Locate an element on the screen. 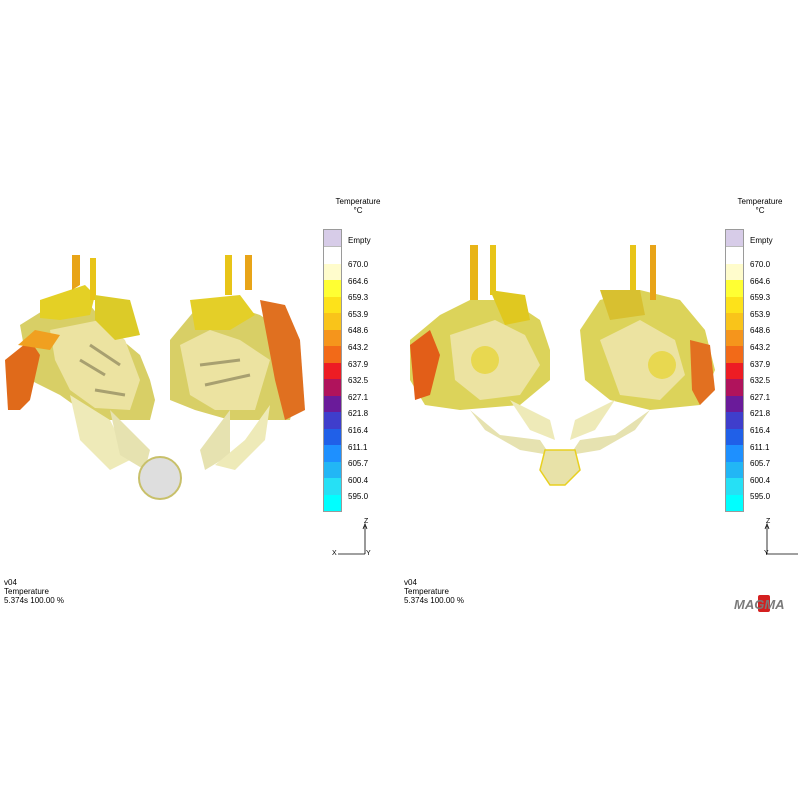 This screenshot has width=800, height=800. casting-render-left is located at coordinates (155, 377).